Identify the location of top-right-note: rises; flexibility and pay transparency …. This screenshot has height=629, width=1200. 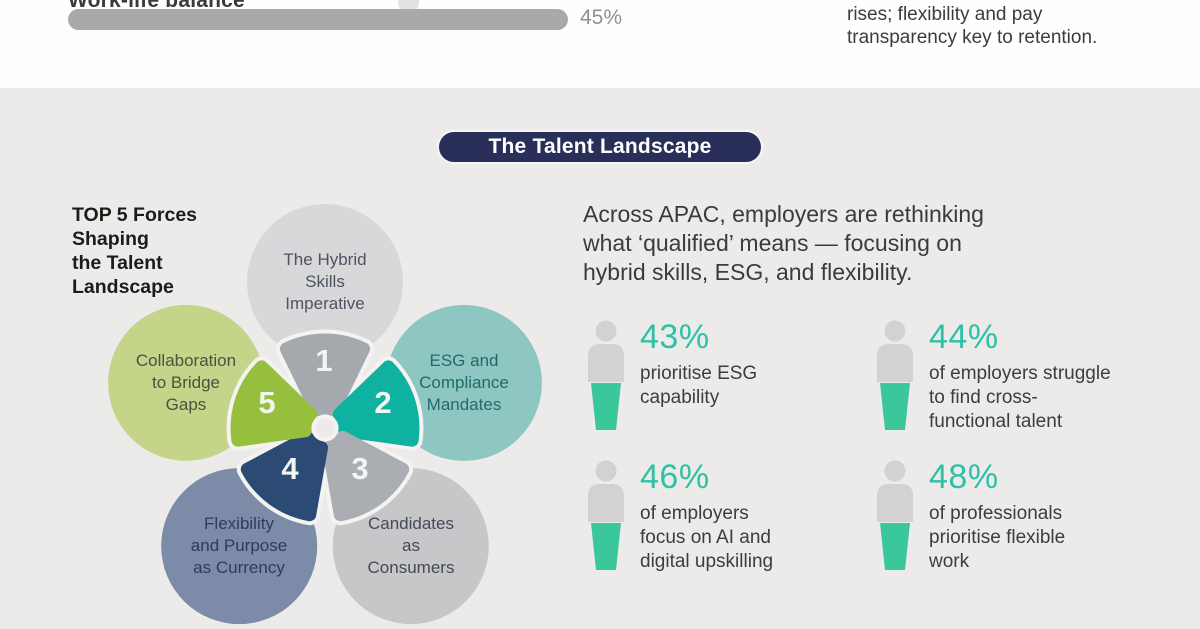
(972, 26).